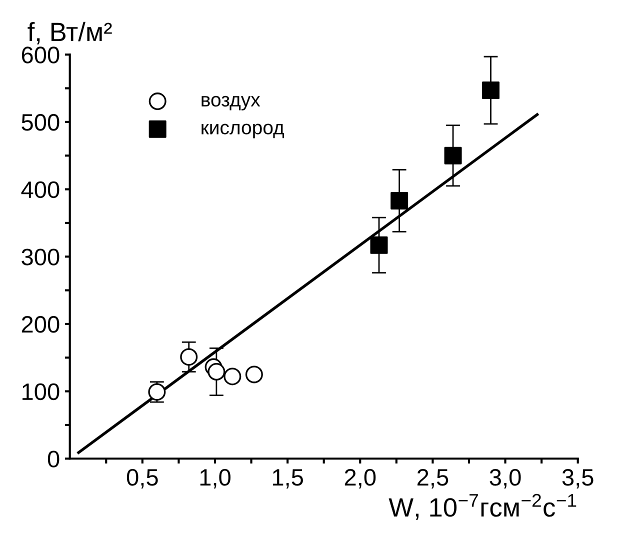 This screenshot has width=635, height=546. I want to click on legend-label: воздух, so click(231, 103).